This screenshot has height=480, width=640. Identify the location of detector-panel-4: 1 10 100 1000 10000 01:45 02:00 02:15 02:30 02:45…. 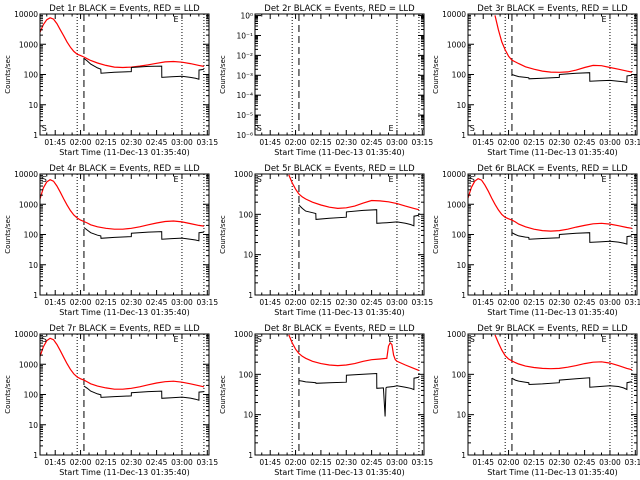
(111, 240).